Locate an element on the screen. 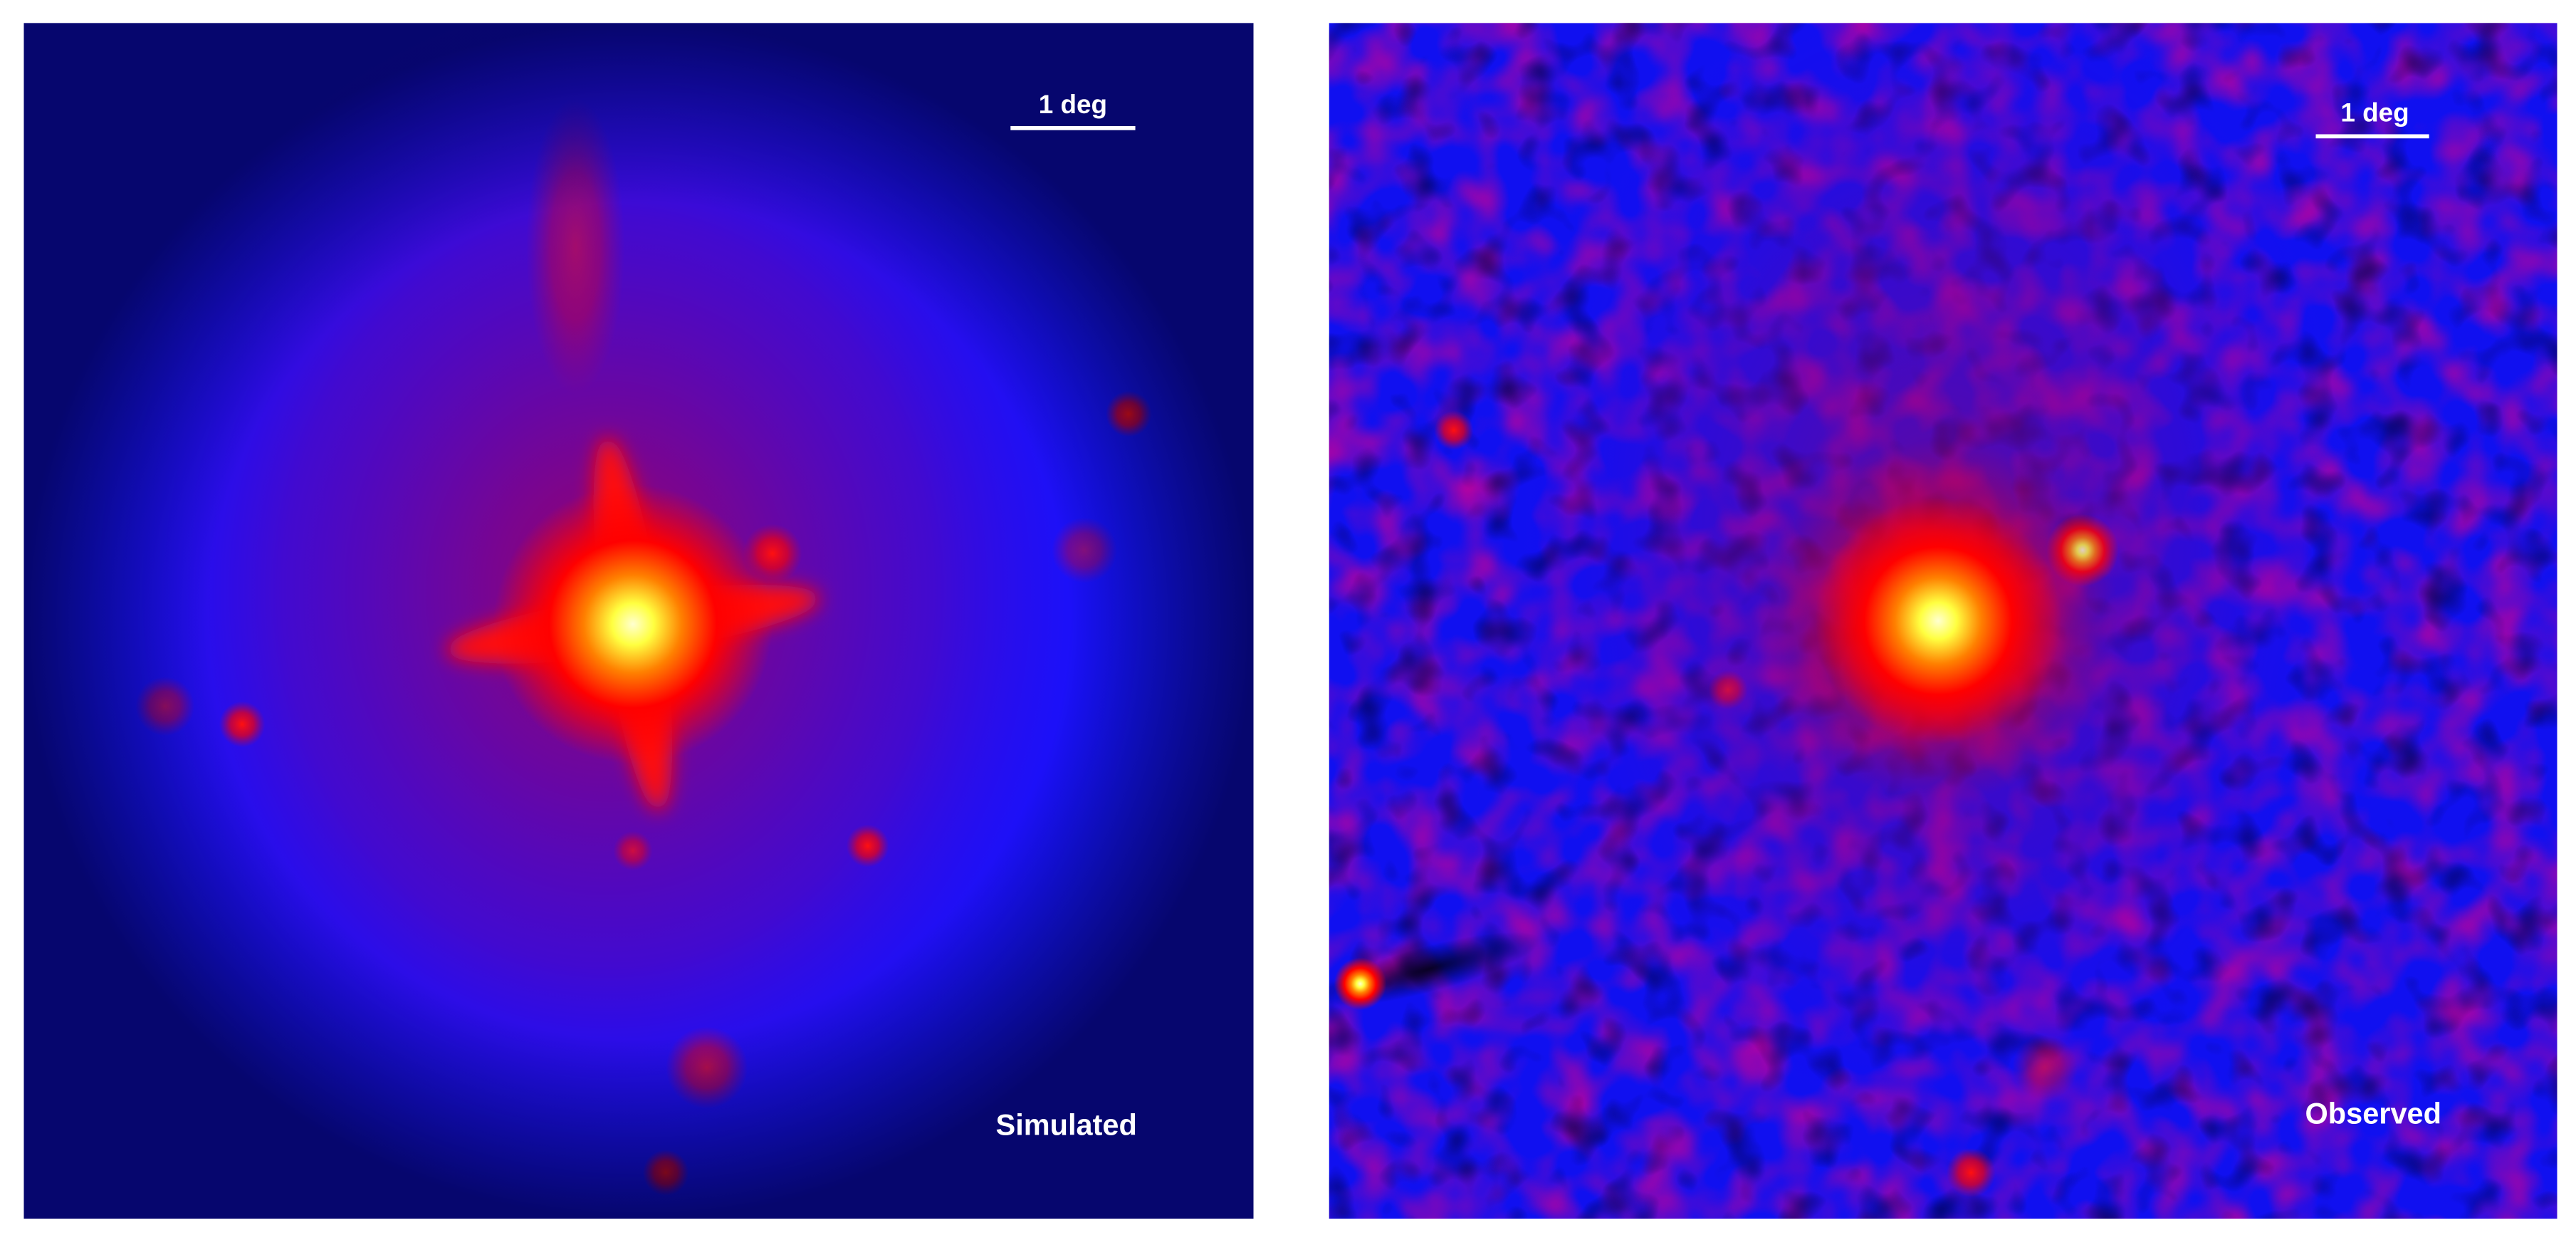 The image size is (2576, 1240). panel-label: Simulated is located at coordinates (1066, 1125).